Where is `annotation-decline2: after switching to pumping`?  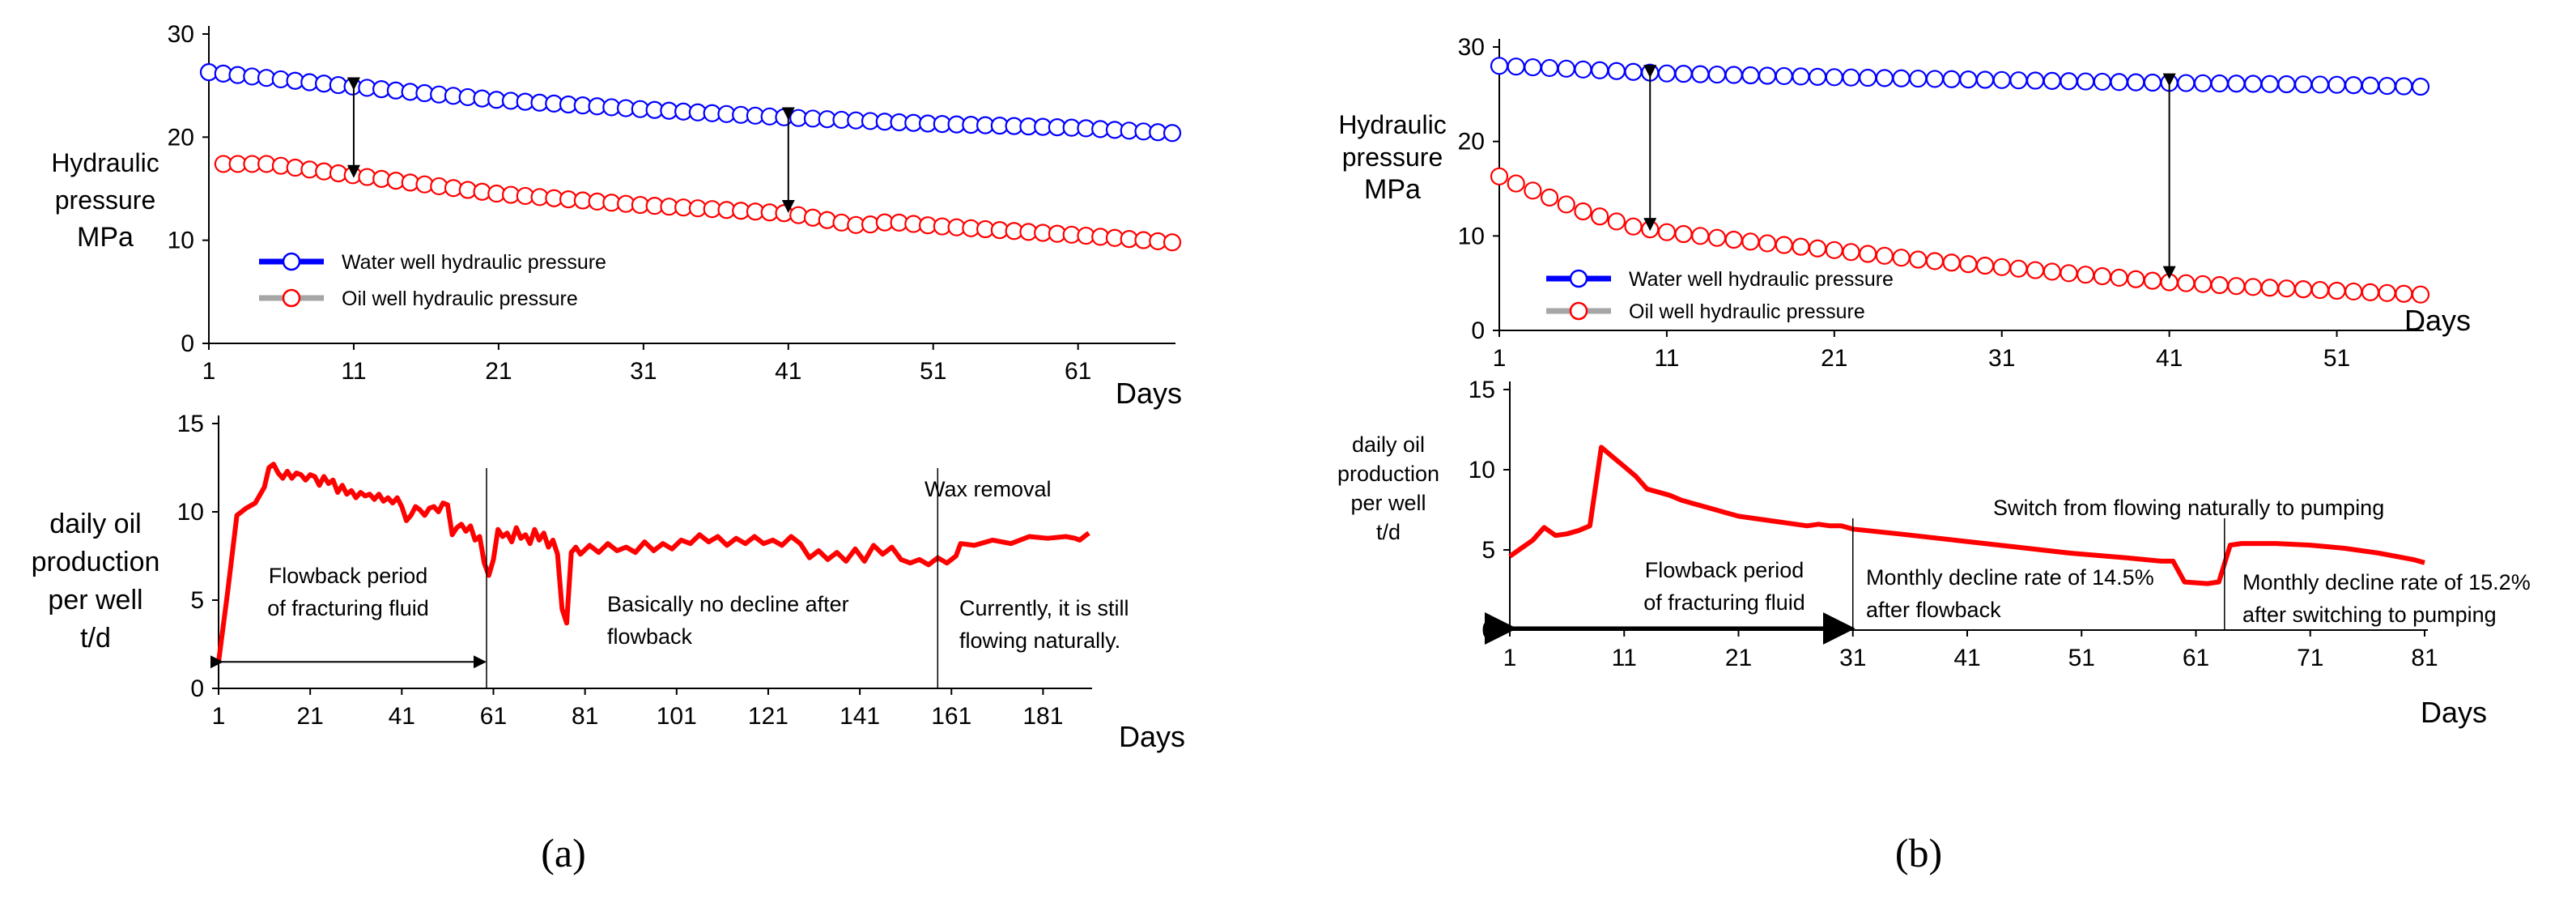
annotation-decline2: after switching to pumping is located at coordinates (2369, 615).